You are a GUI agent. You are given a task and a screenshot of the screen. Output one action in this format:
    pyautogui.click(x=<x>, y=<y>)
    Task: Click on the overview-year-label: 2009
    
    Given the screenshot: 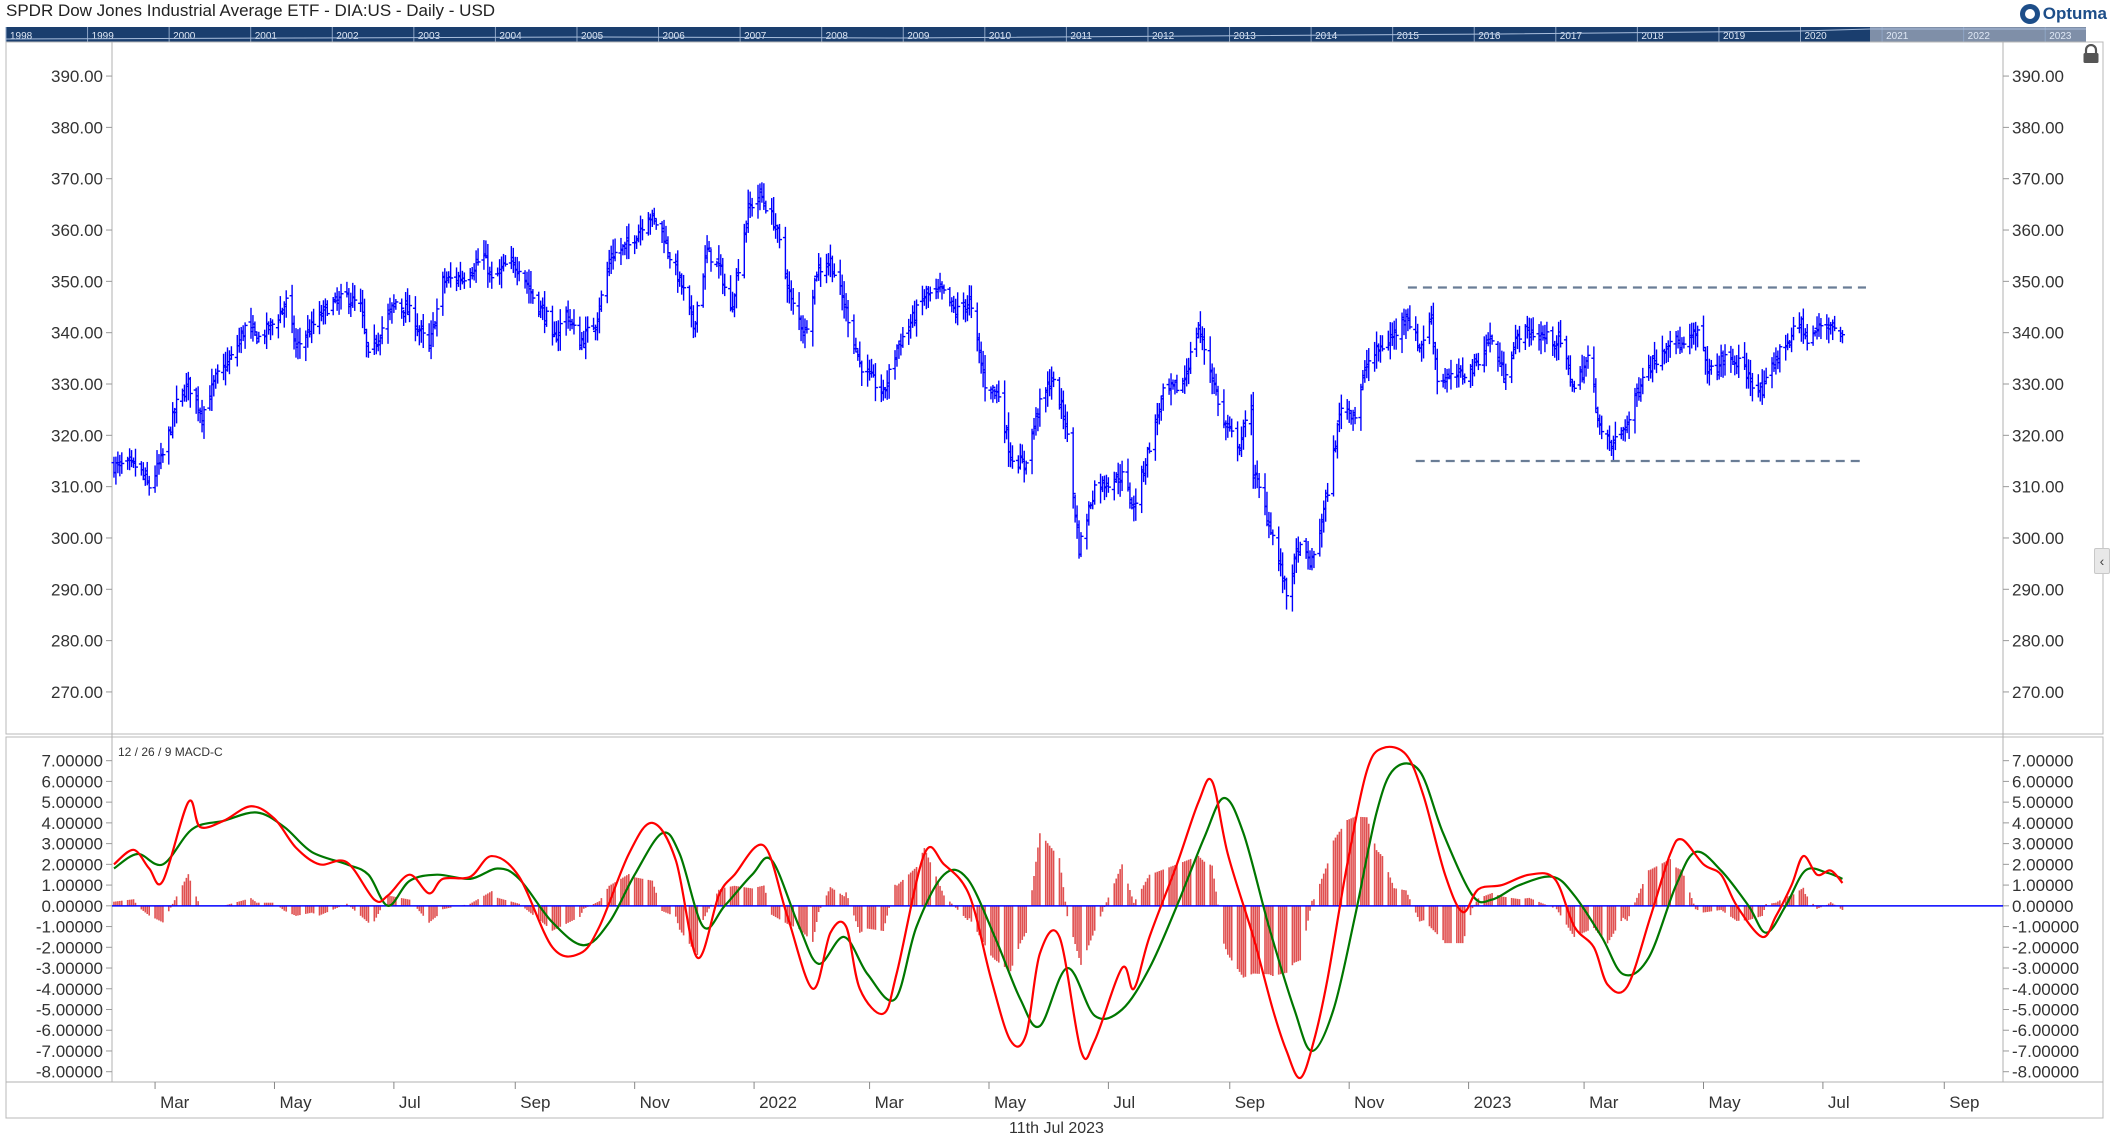 What is the action you would take?
    pyautogui.click(x=918, y=36)
    